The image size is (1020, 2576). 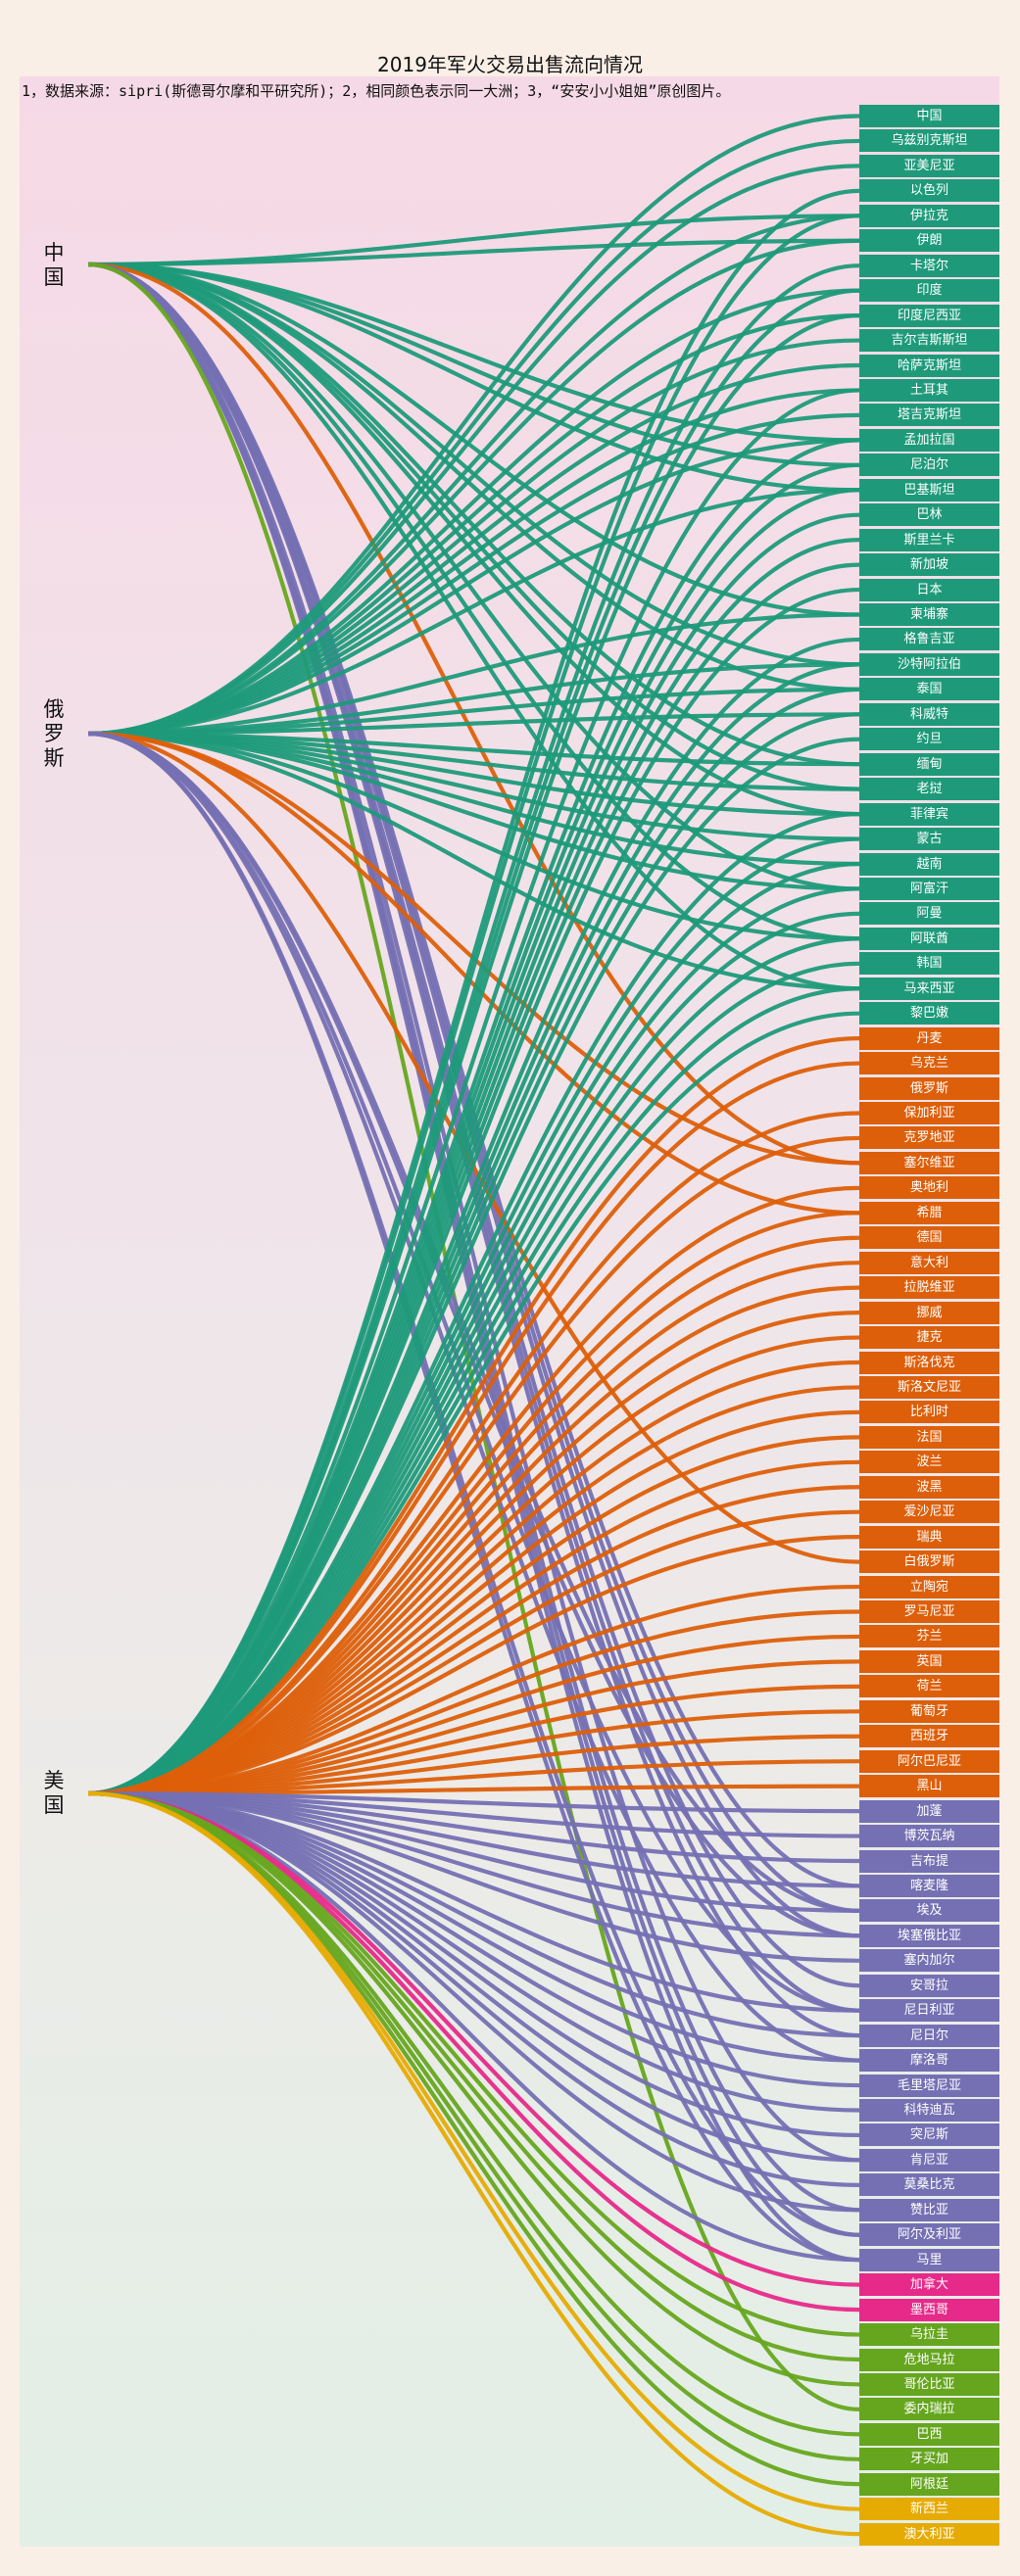 I want to click on target-node: 新加坡, so click(x=929, y=565).